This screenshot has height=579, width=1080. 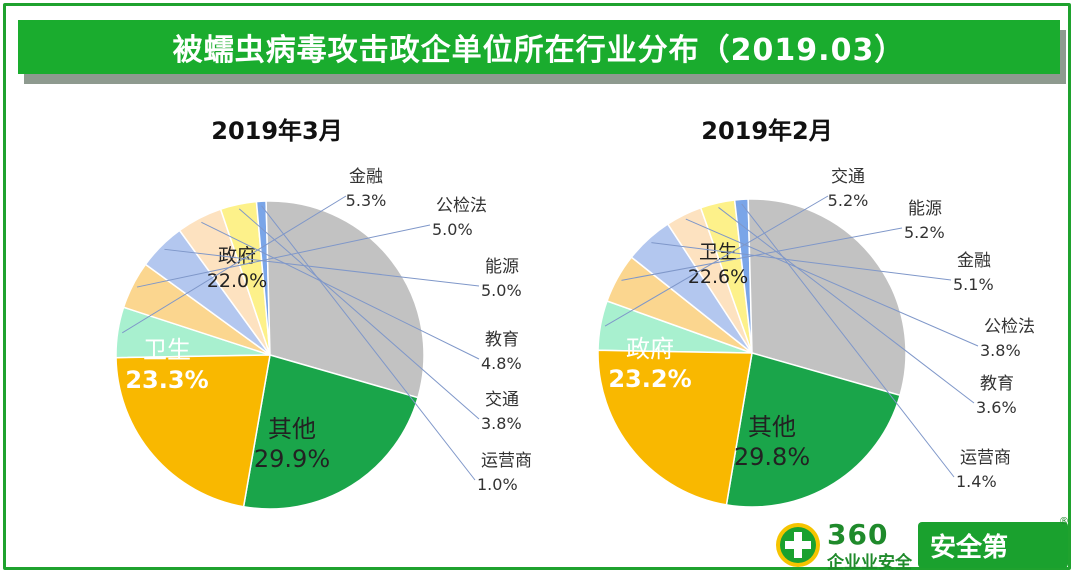 I want to click on slice-value: 1.0%, so click(x=497, y=484).